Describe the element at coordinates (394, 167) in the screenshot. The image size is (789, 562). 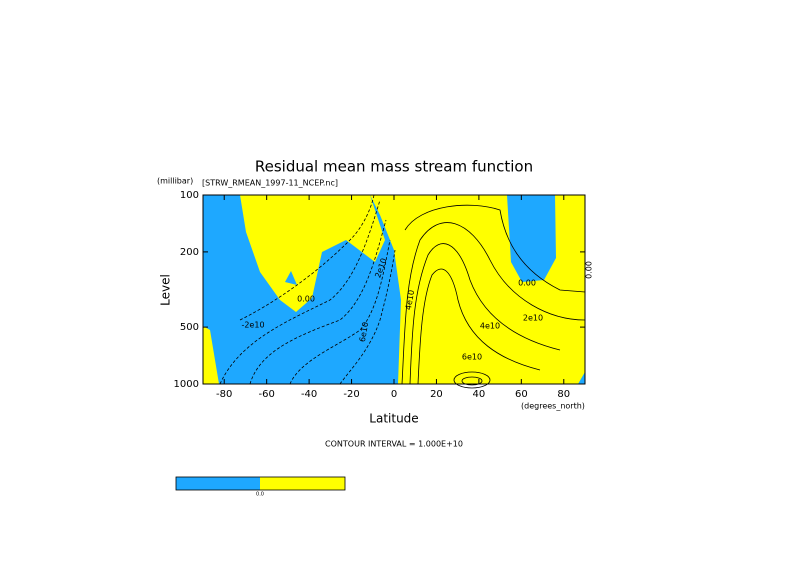
I see `chart-title: Residual mean mass stream function` at that location.